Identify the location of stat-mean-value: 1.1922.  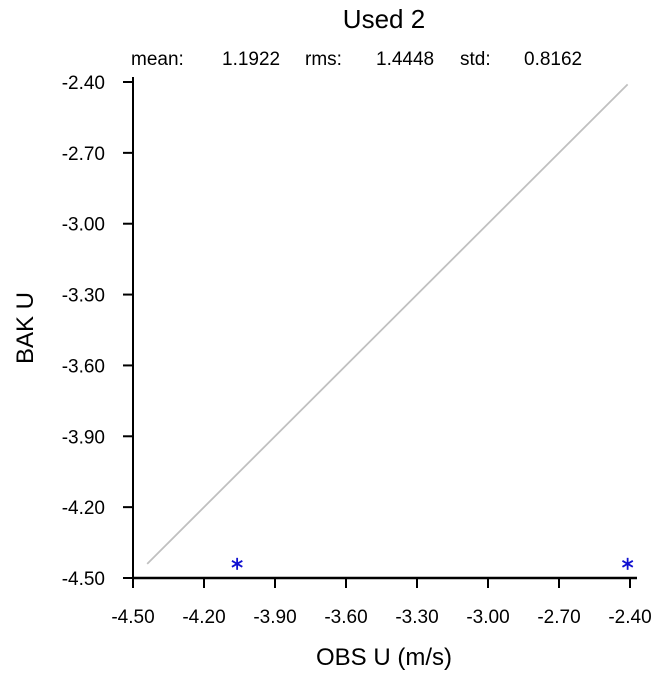
(251, 59).